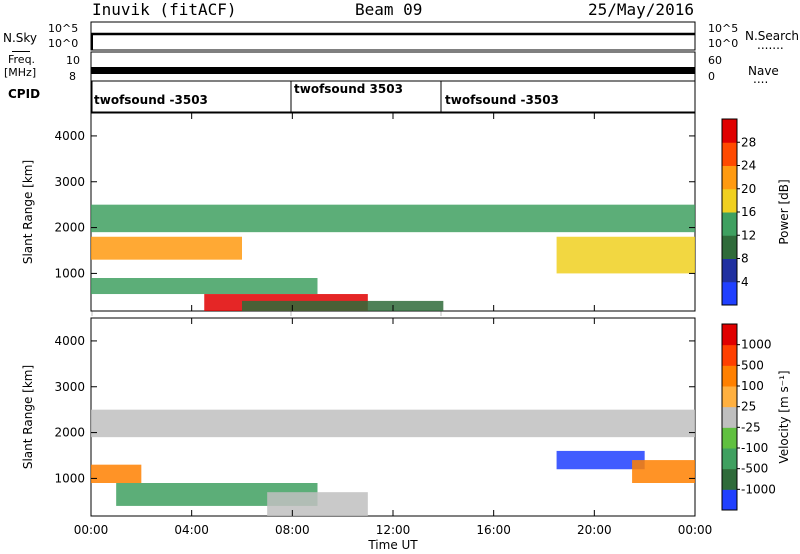 This screenshot has height=554, width=800. What do you see at coordinates (751, 427) in the screenshot?
I see `colorbar-tick-label: -25` at bounding box center [751, 427].